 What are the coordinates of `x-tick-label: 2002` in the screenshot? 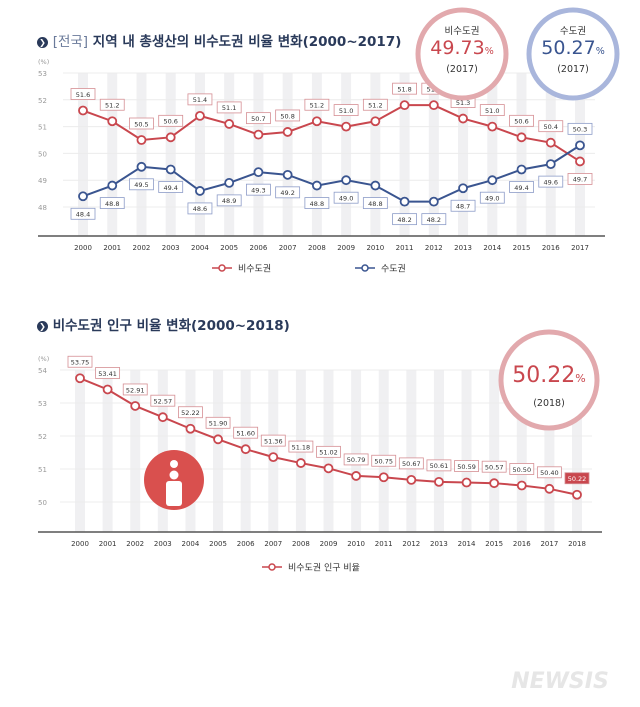 It's located at (135, 544).